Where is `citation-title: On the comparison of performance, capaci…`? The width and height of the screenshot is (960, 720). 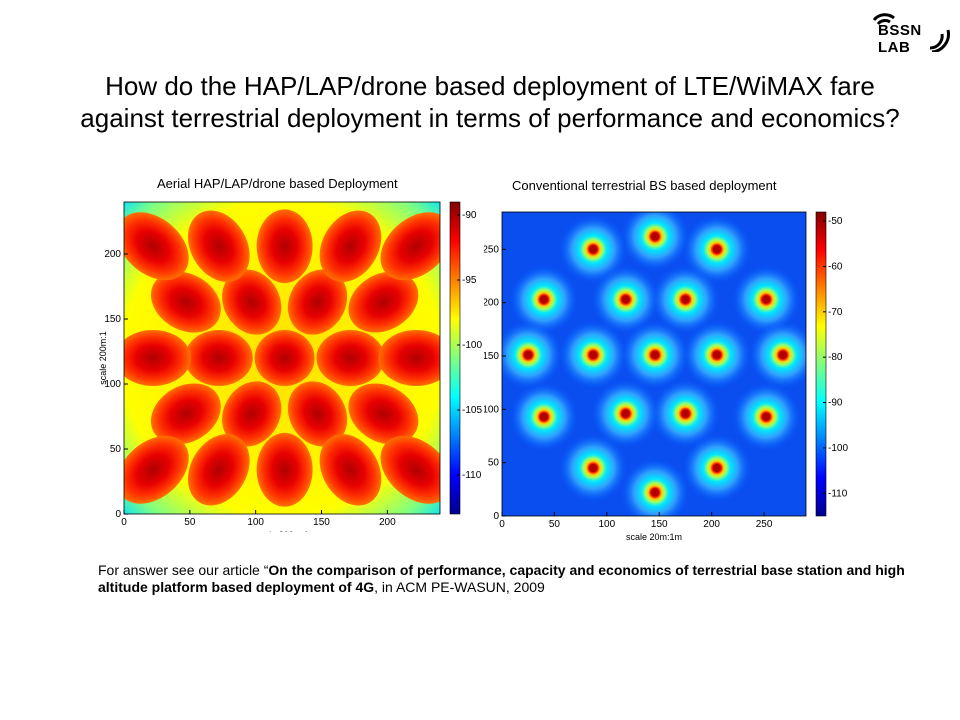
citation-title: On the comparison of performance, capaci… is located at coordinates (501, 578).